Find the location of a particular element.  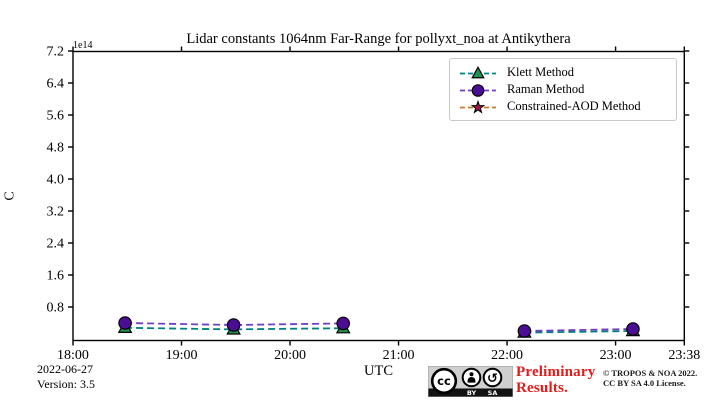

x-tick-label: 22:00 is located at coordinates (507, 355).